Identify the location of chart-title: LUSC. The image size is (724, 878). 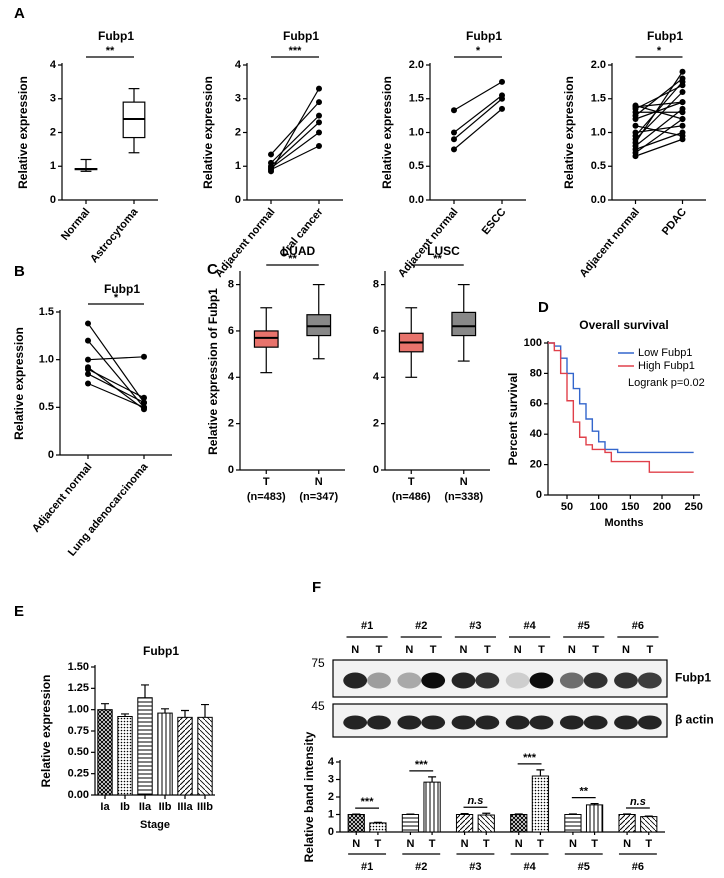
(443, 251).